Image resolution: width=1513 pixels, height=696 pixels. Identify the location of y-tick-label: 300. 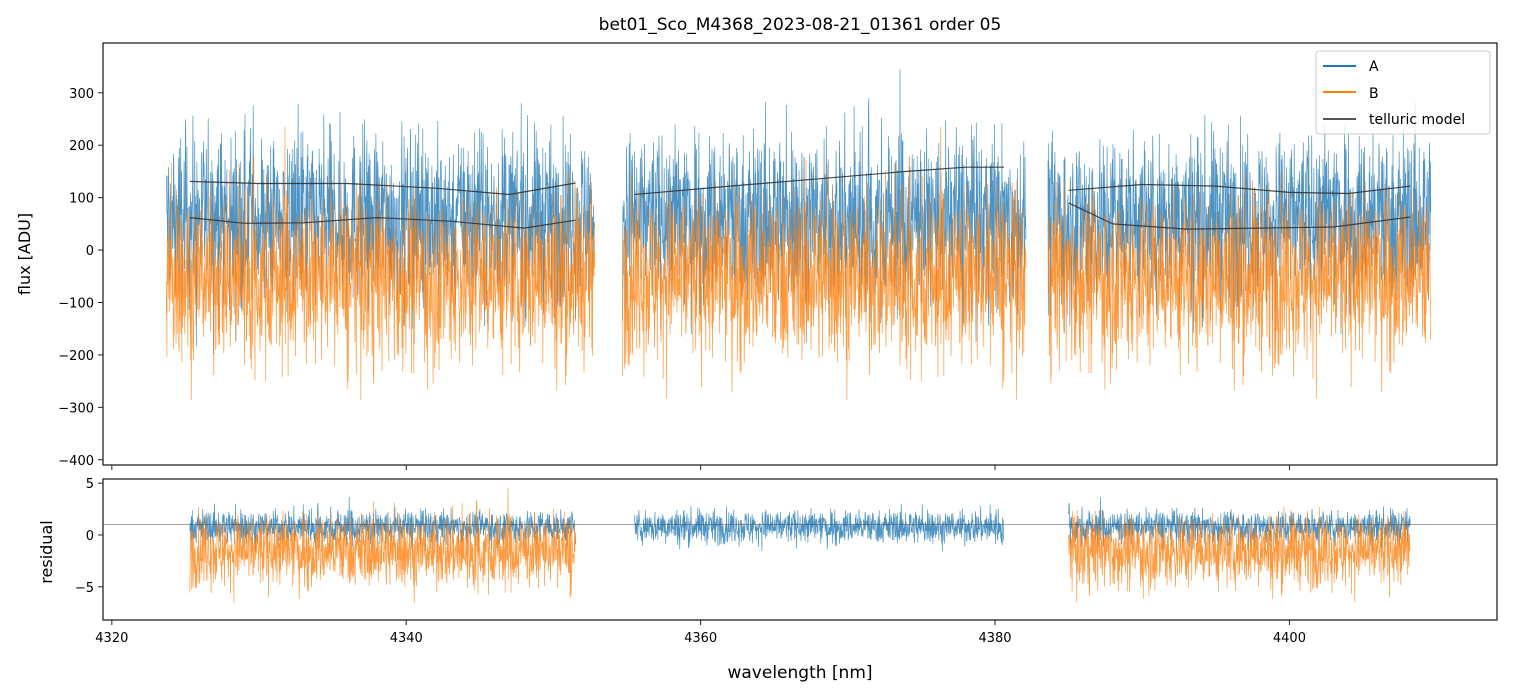
(81, 94).